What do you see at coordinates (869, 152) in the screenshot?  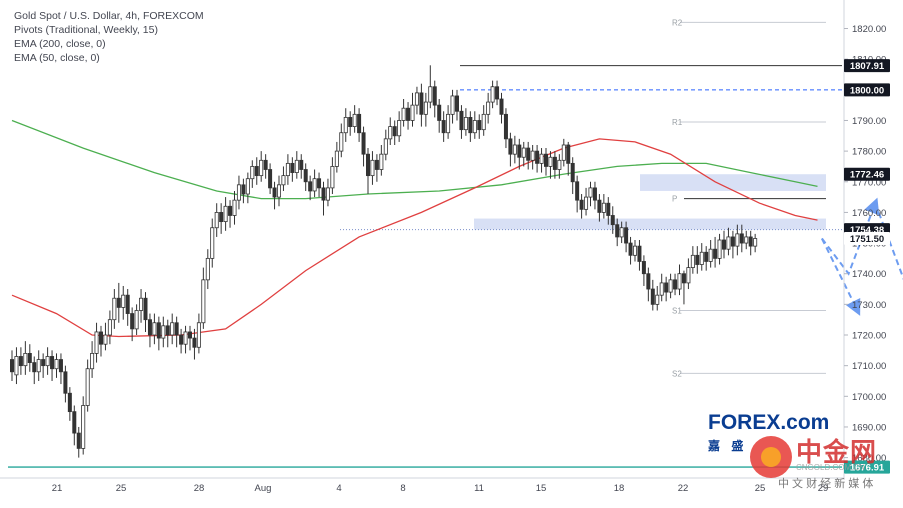 I see `y-tick-label: 1780.00` at bounding box center [869, 152].